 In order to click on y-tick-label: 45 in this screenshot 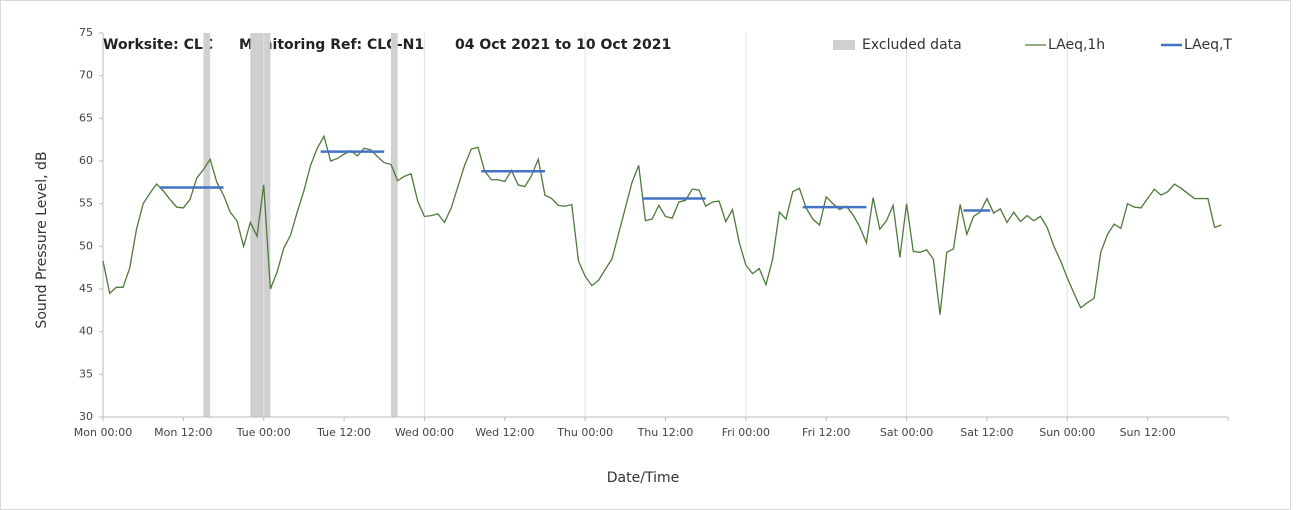, I will do `click(86, 288)`.